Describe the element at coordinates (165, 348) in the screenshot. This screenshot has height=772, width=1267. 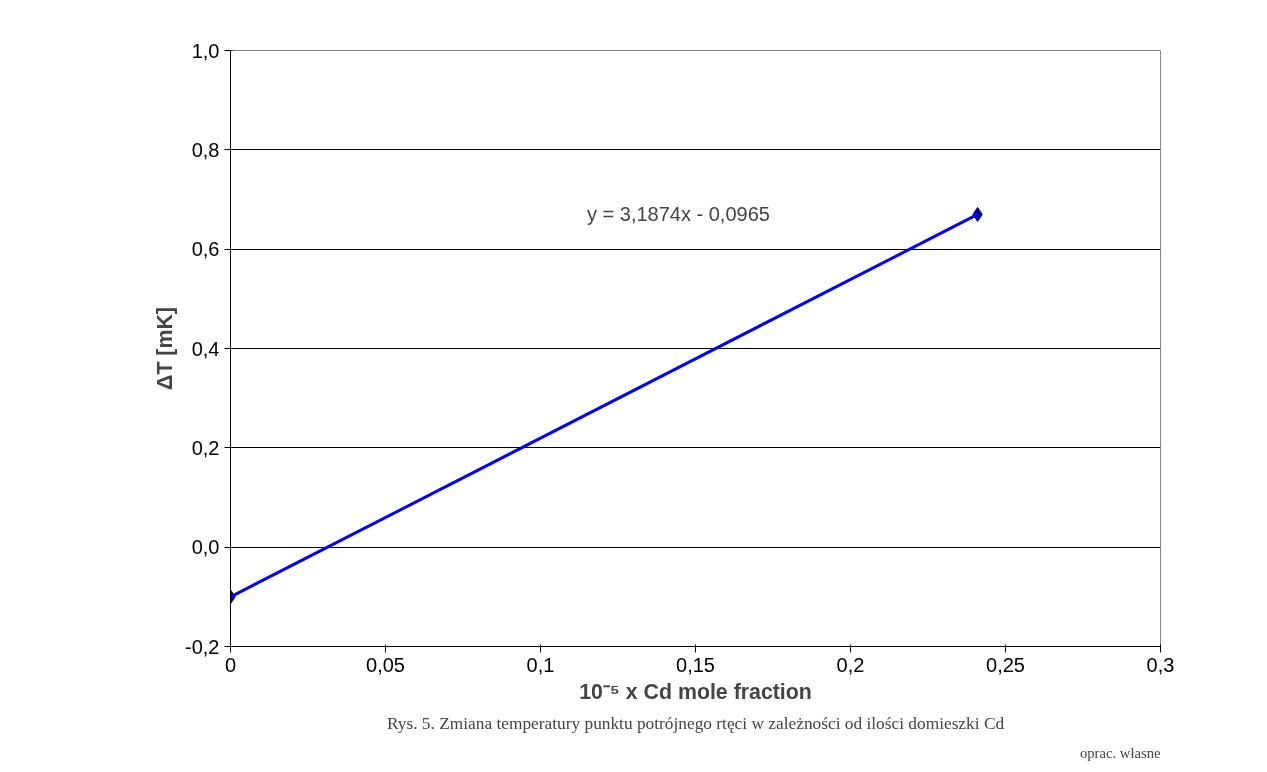
I see `y-axis-title: ΔT [mK]` at that location.